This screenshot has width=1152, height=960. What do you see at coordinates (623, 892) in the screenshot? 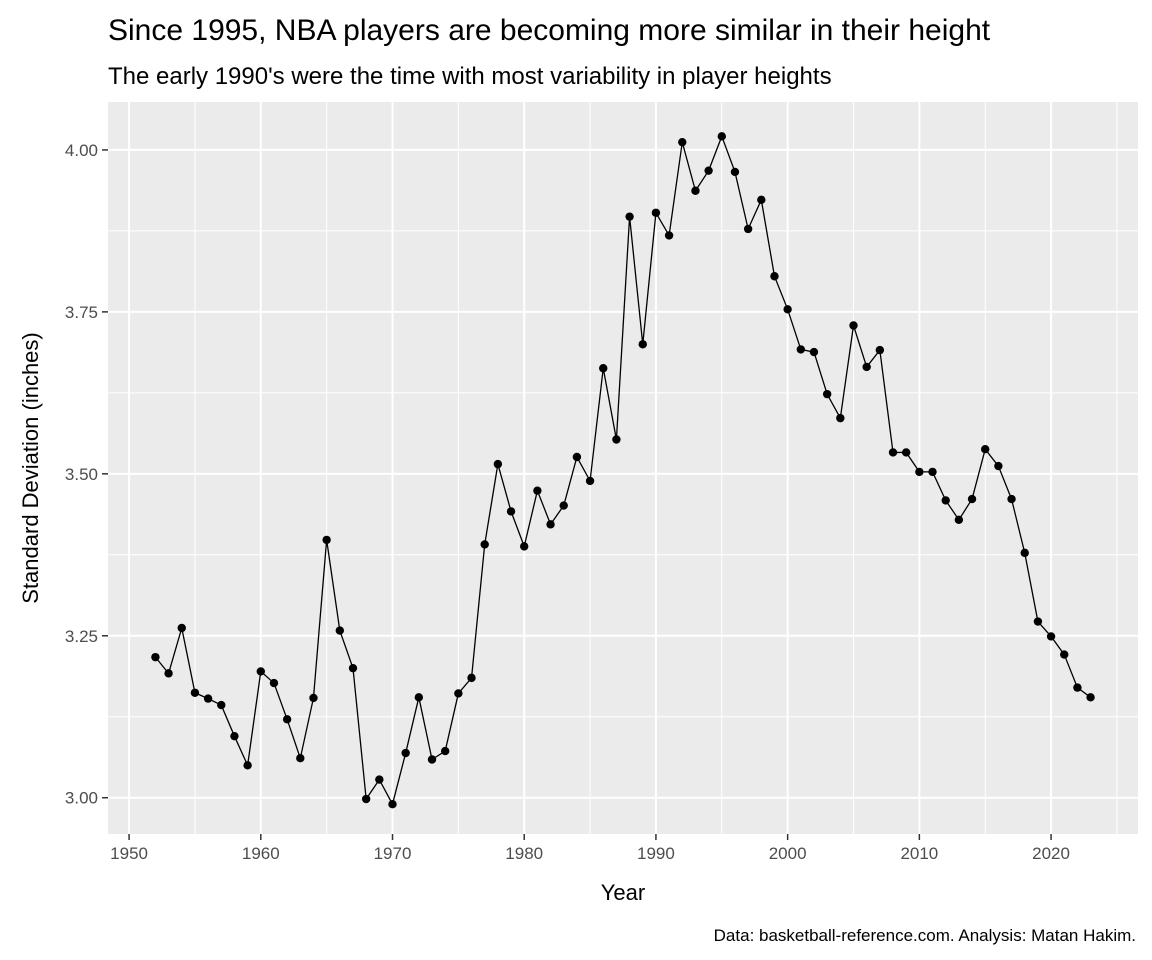
I see `x-axis-title: Year` at bounding box center [623, 892].